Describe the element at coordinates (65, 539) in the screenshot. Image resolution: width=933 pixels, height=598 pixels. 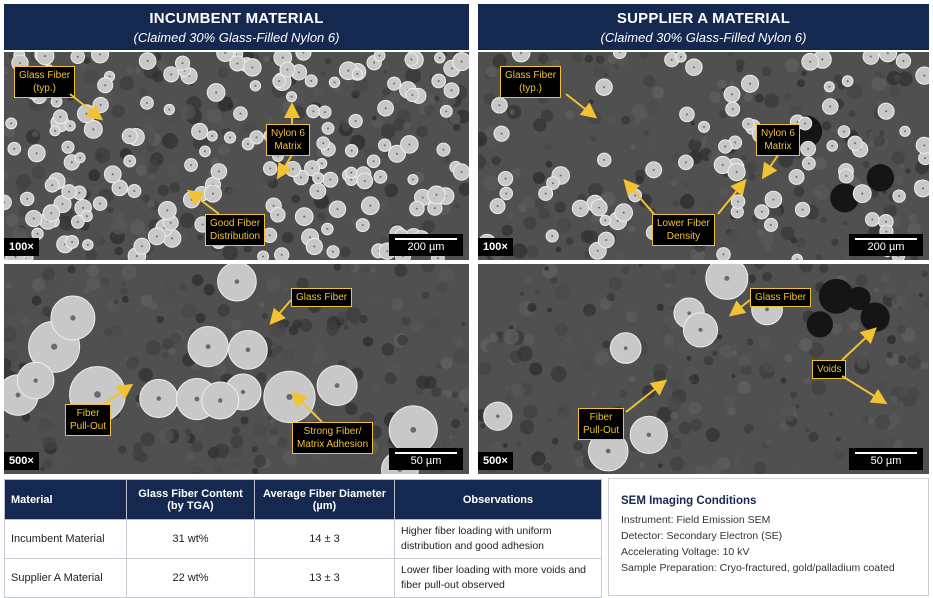
I see `cell-material: Incumbent Material` at that location.